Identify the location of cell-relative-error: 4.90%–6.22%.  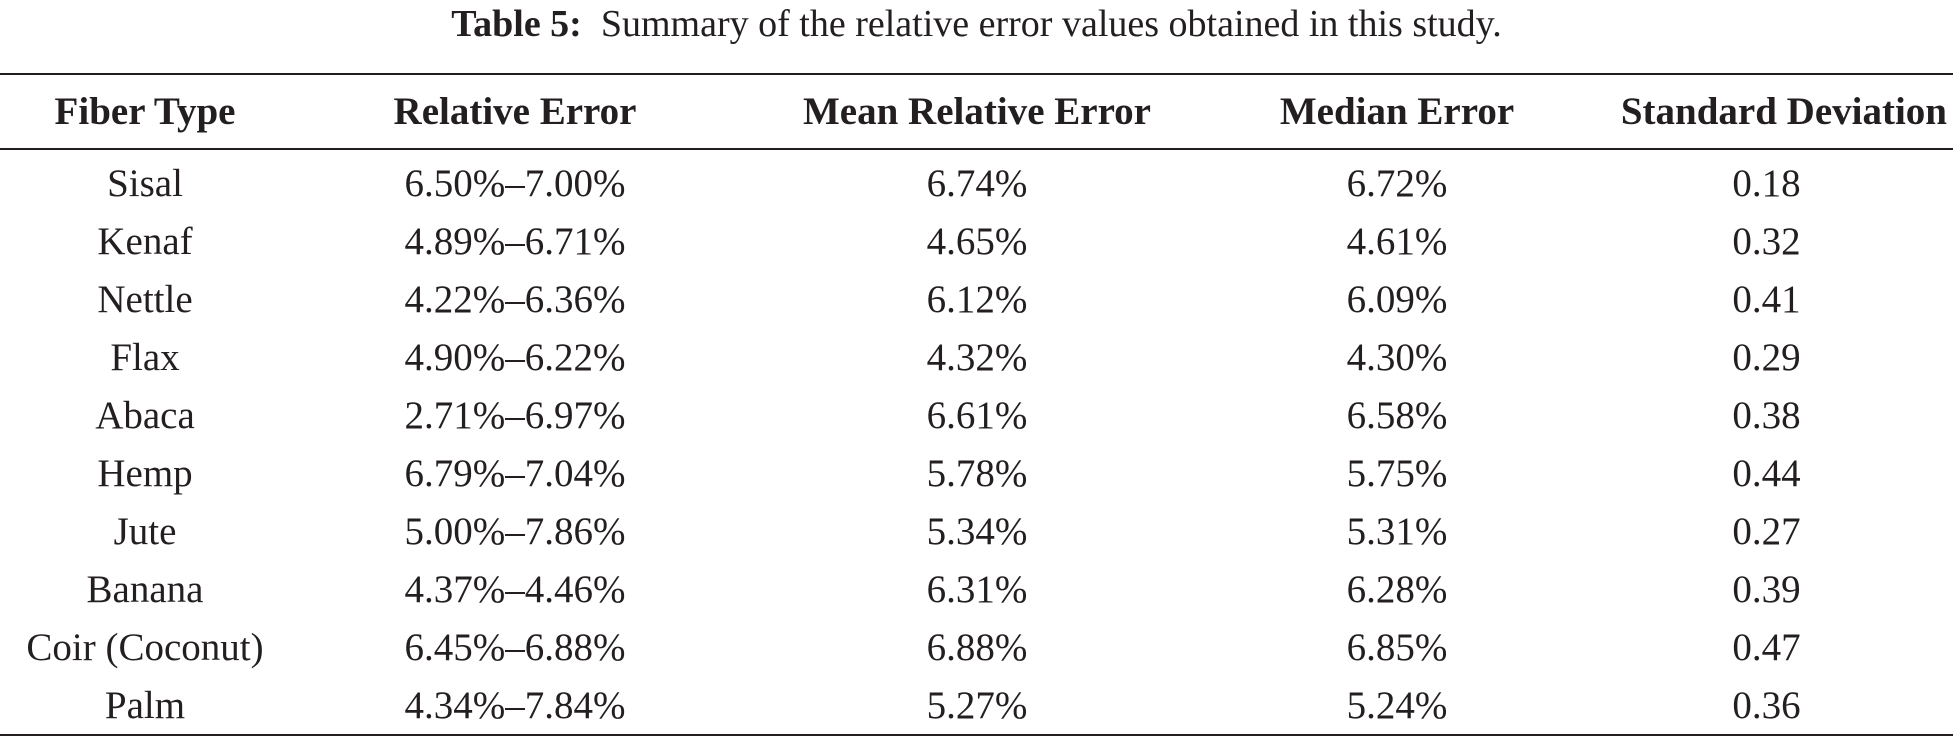
(515, 357).